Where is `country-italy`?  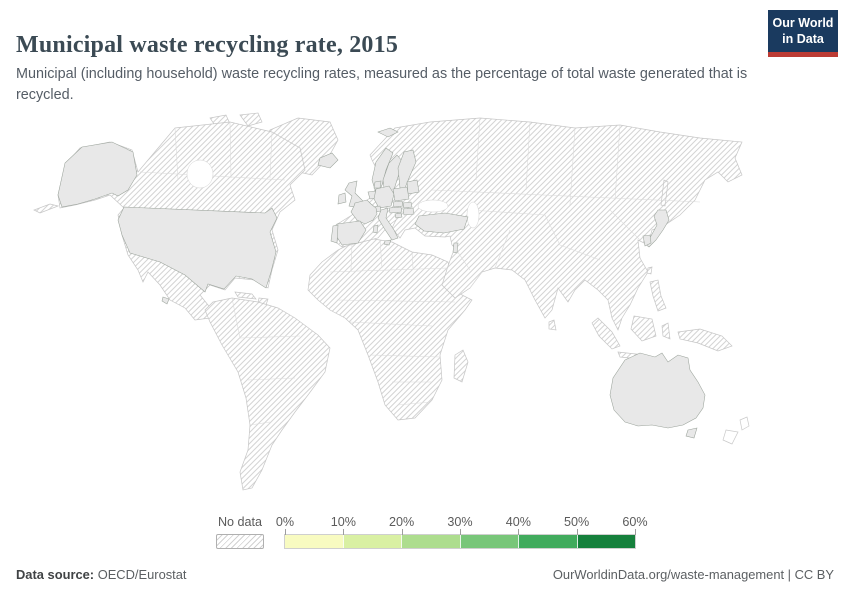
country-italy is located at coordinates (385, 226).